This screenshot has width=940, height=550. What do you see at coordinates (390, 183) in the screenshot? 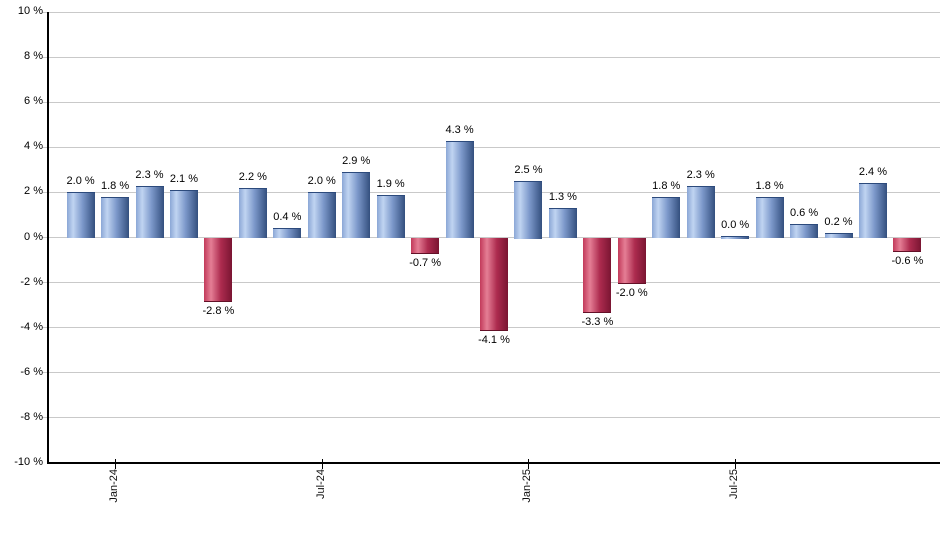
I see `bar-value-label: 1.9 %` at bounding box center [390, 183].